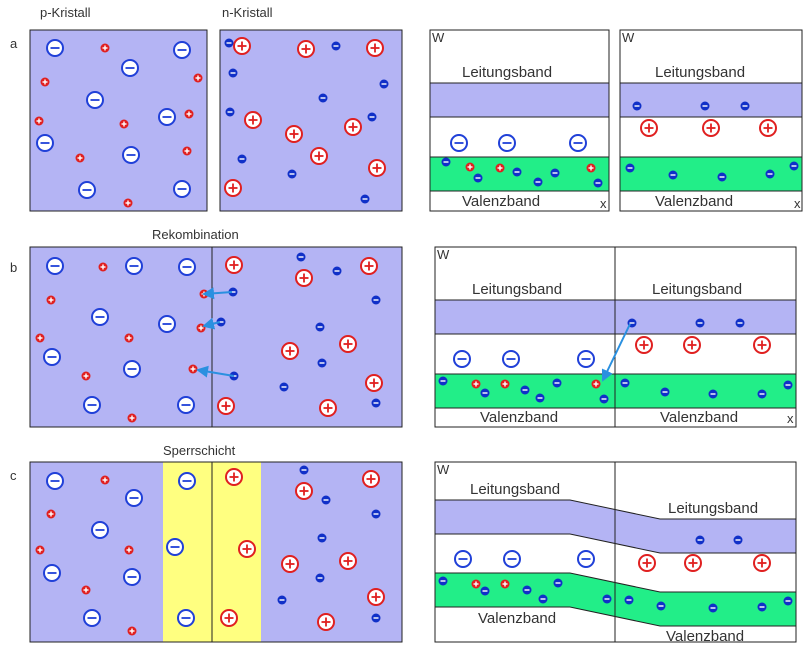 The image size is (811, 650). I want to click on row-label-b: b, so click(13, 267).